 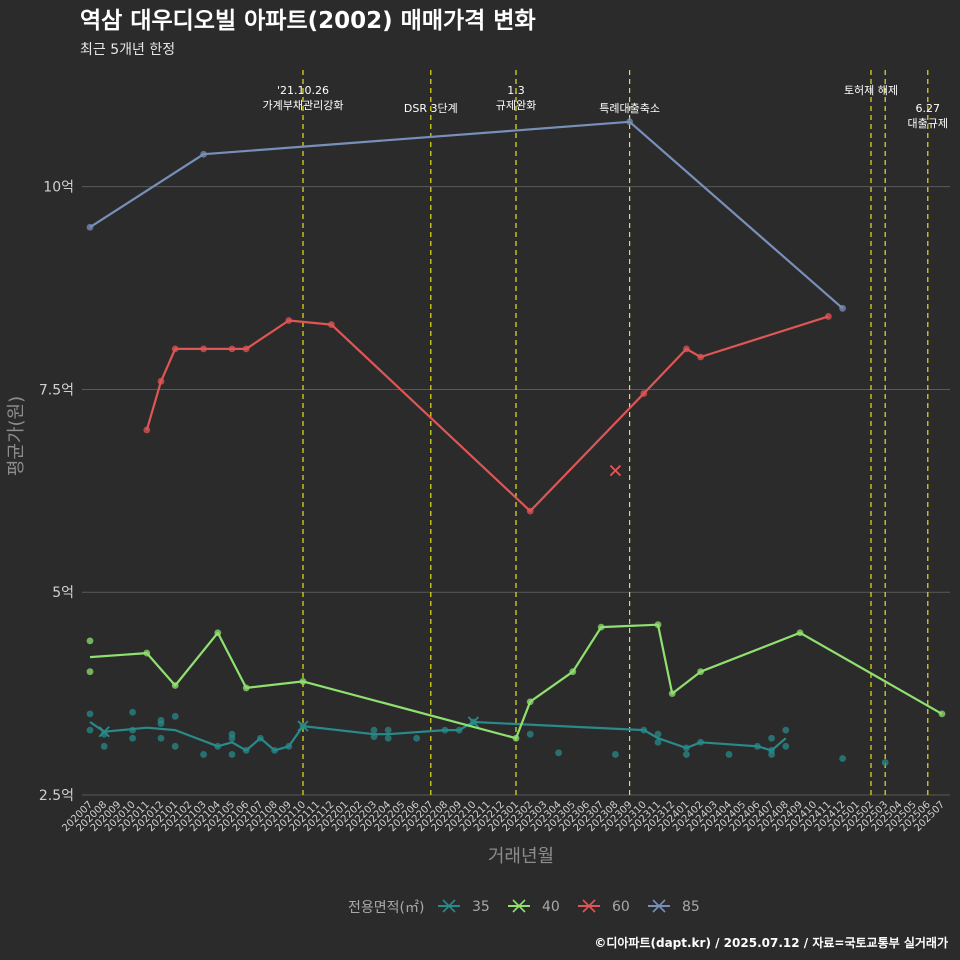 What do you see at coordinates (516, 90) in the screenshot?
I see `event-label: 1.3` at bounding box center [516, 90].